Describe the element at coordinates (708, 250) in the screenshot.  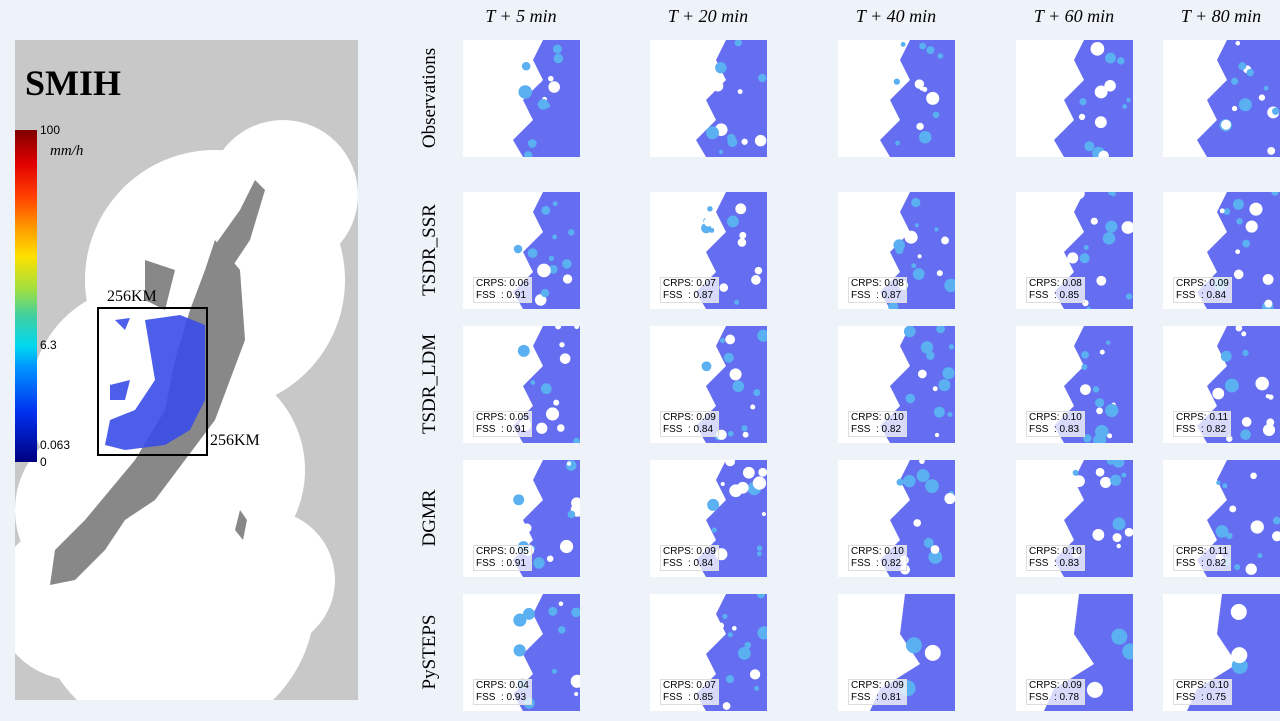
I see `radar-cell: CRPS: 0.07 FSS : 0.87` at that location.